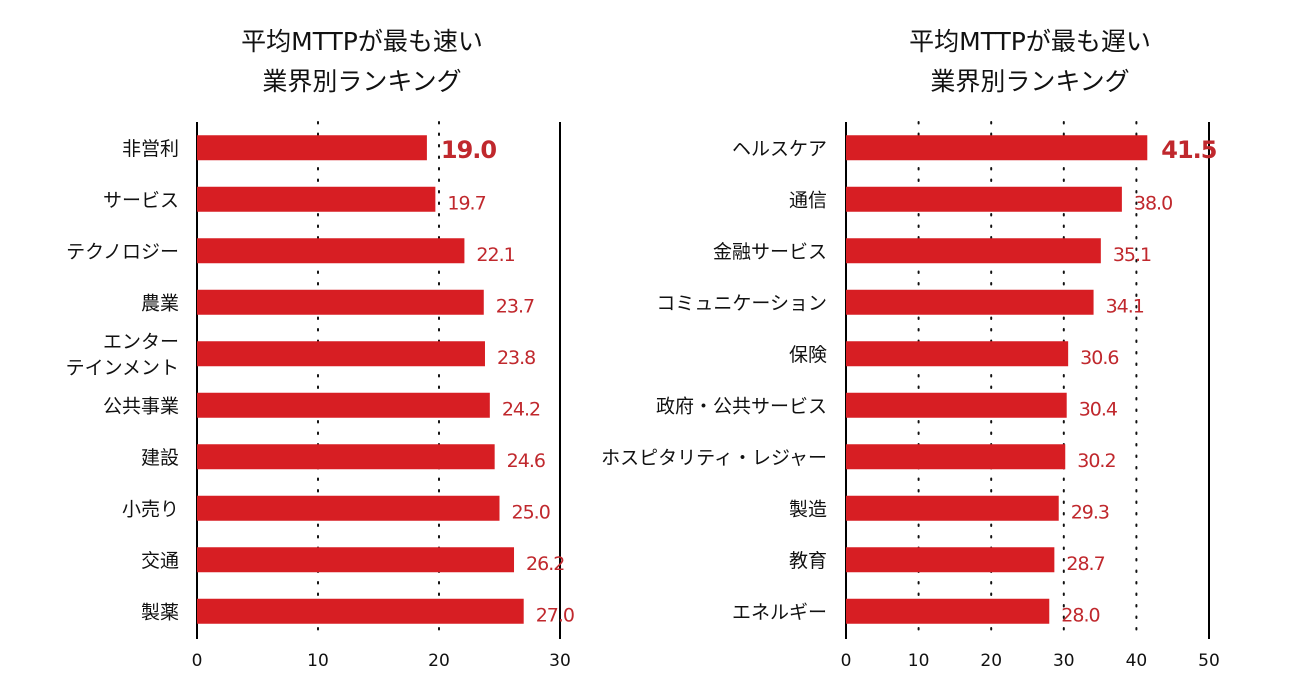  I want to click on data-label: 29.3, so click(1090, 512).